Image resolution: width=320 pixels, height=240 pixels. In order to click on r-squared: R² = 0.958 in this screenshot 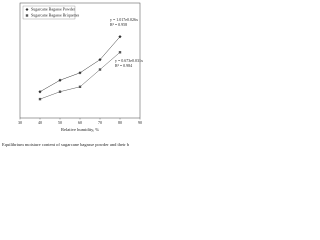, I will do `click(118, 24)`.